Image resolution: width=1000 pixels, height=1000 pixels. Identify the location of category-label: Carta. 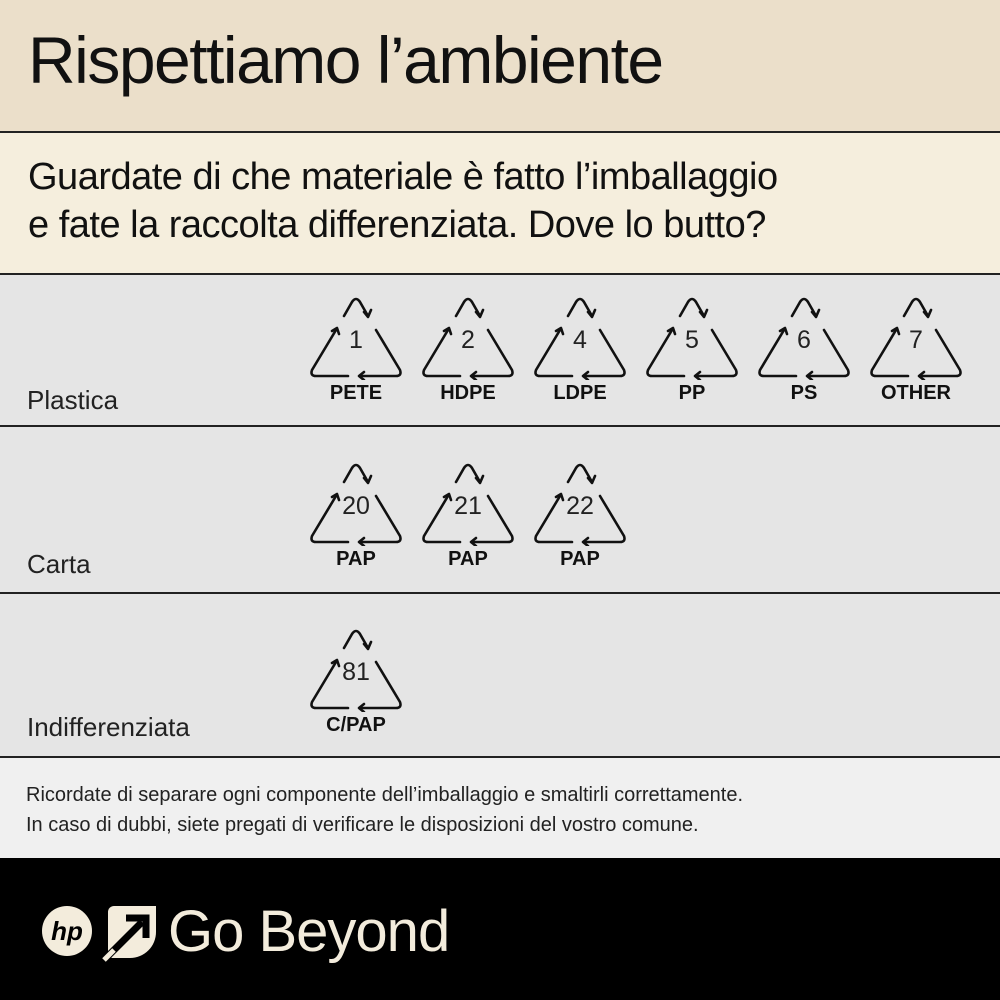
(59, 564).